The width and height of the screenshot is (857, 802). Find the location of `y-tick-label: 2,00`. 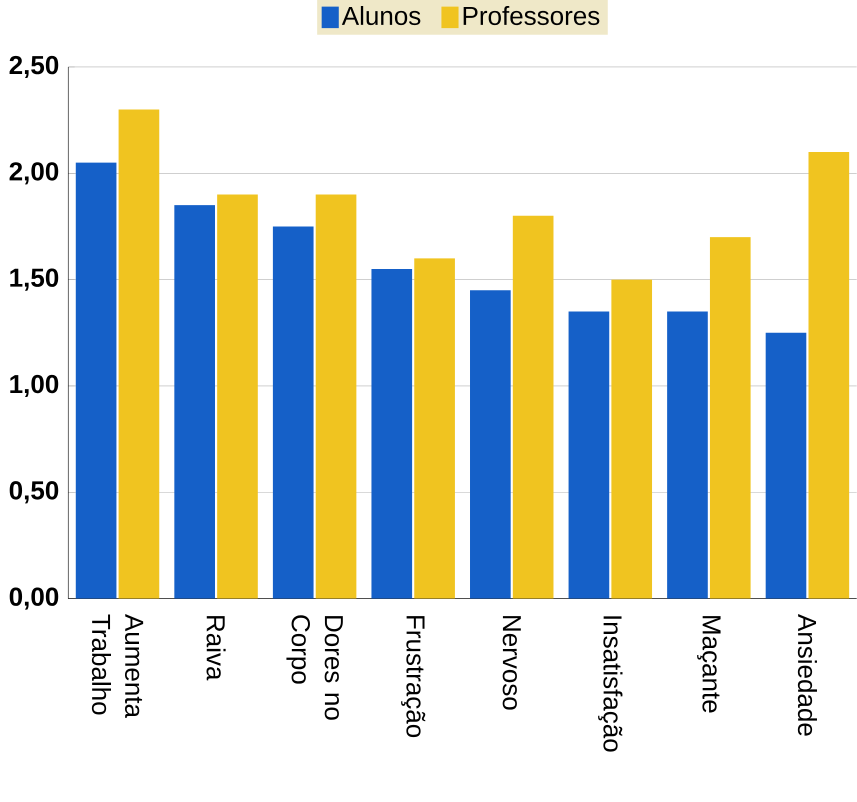

y-tick-label: 2,00 is located at coordinates (34, 173).